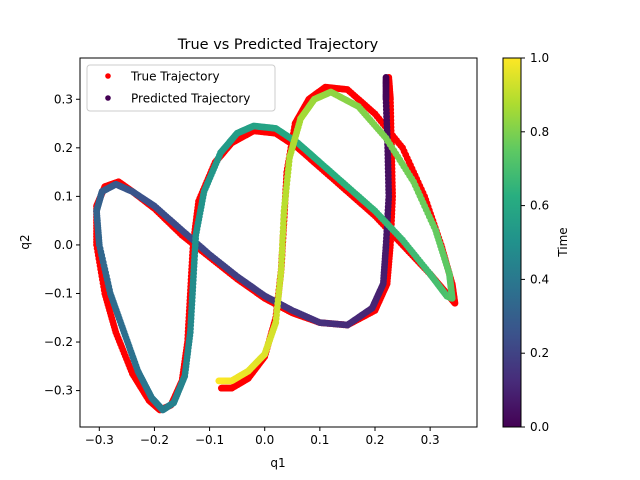  What do you see at coordinates (539, 132) in the screenshot?
I see `colorbar-tick-label: 0.8` at bounding box center [539, 132].